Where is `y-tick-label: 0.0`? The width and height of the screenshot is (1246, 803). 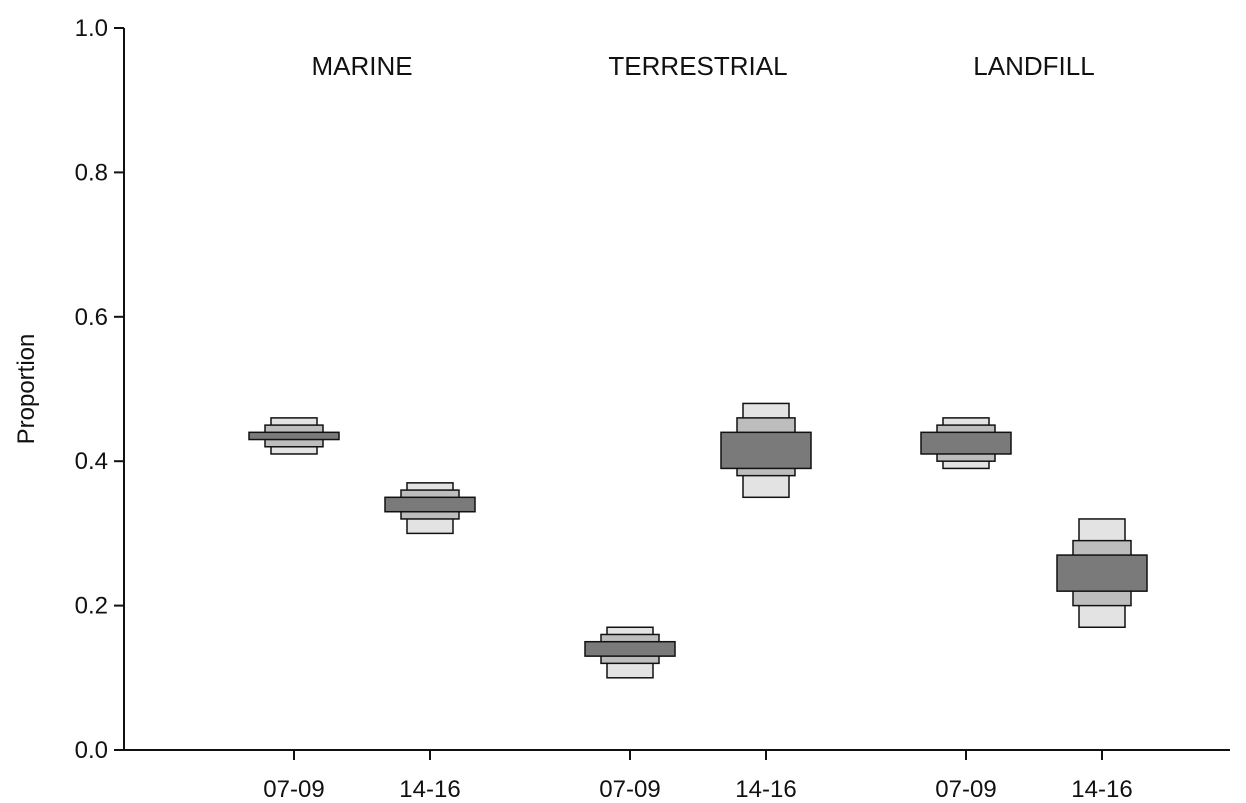
y-tick-label: 0.0 is located at coordinates (91, 750).